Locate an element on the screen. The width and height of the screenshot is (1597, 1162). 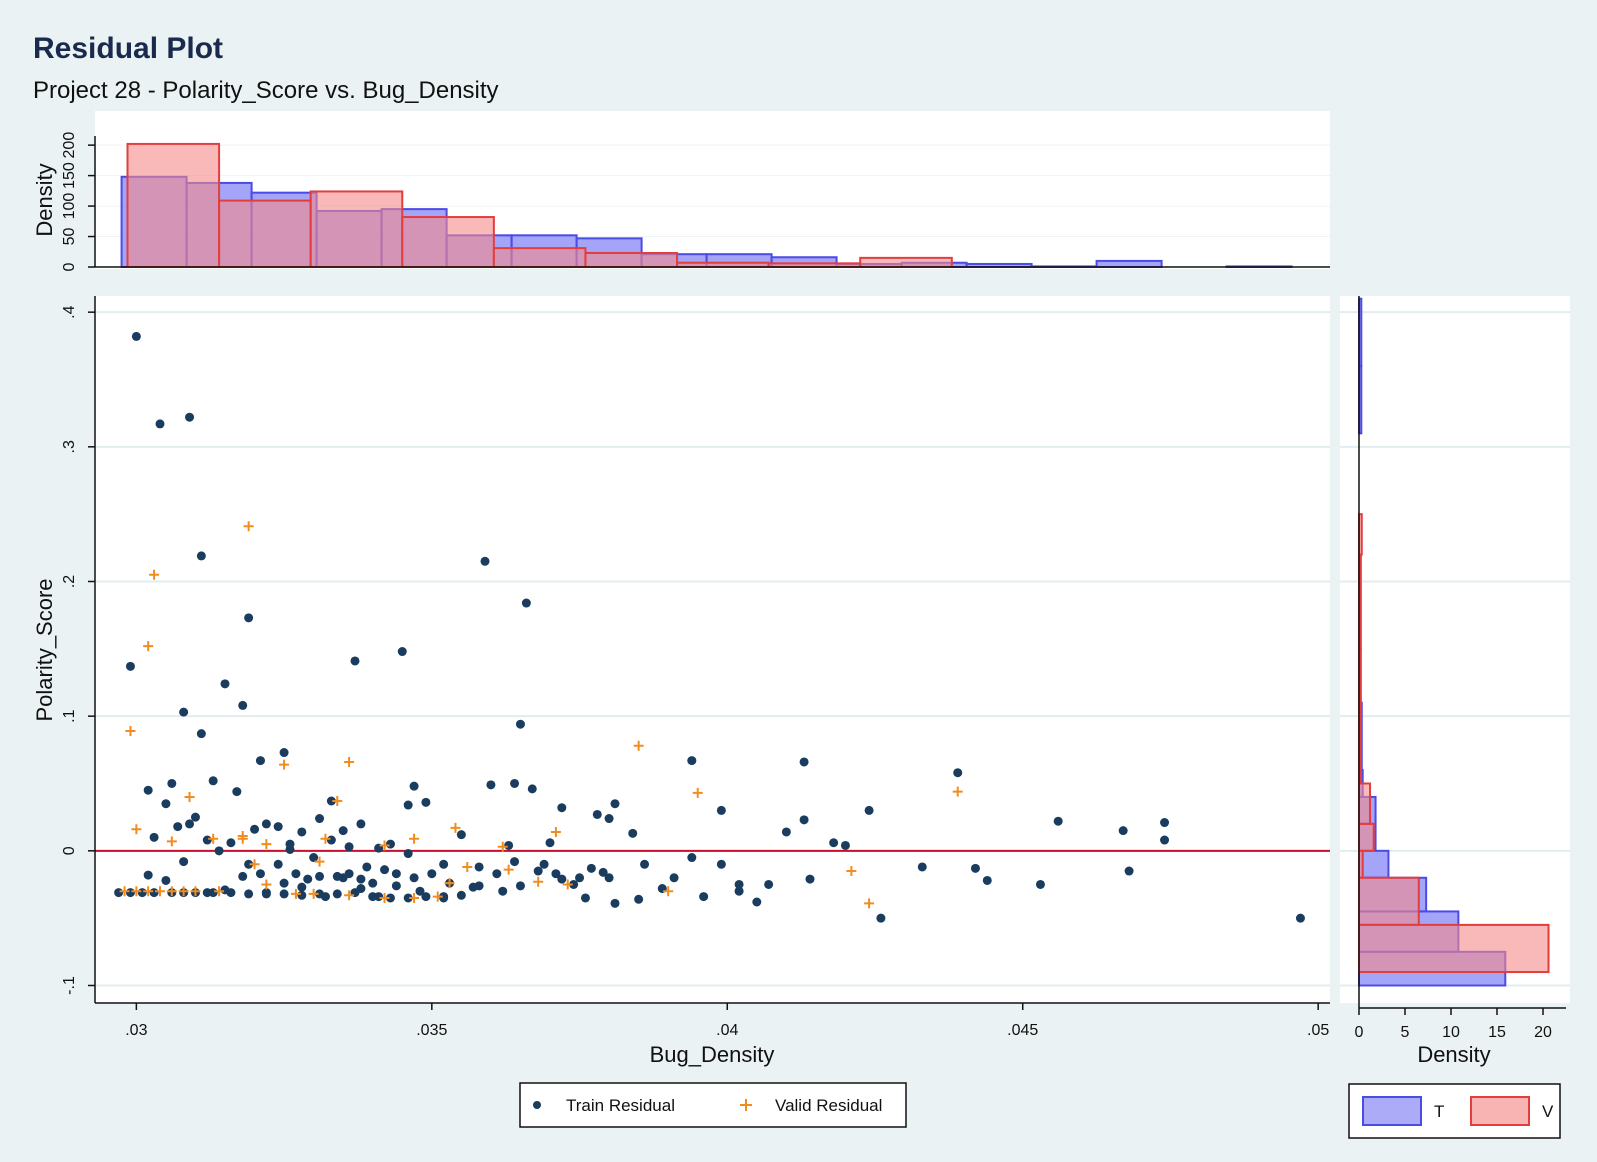
top-histogram-y-ticks: 0 50 100 150 200 is located at coordinates (78, 201).